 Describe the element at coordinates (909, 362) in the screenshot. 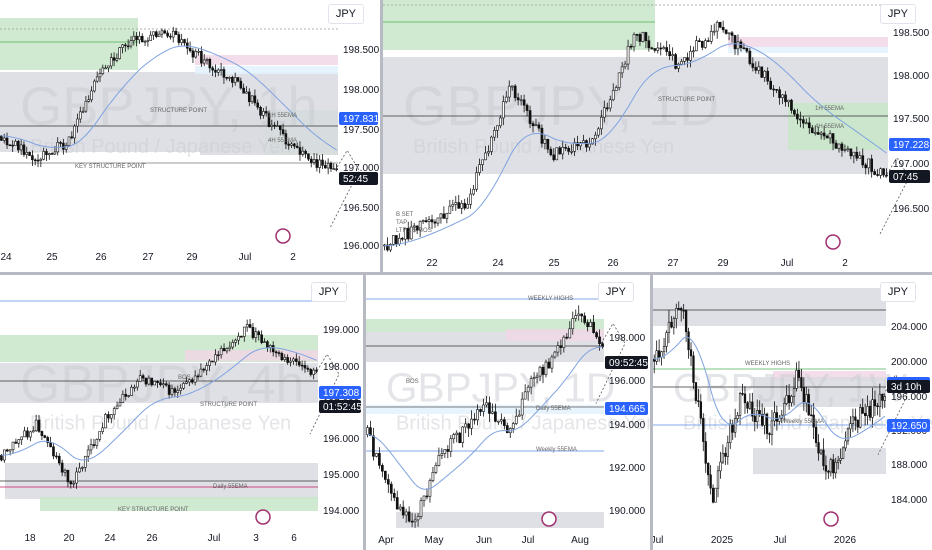

I see `y-tick-label: 200.000` at that location.